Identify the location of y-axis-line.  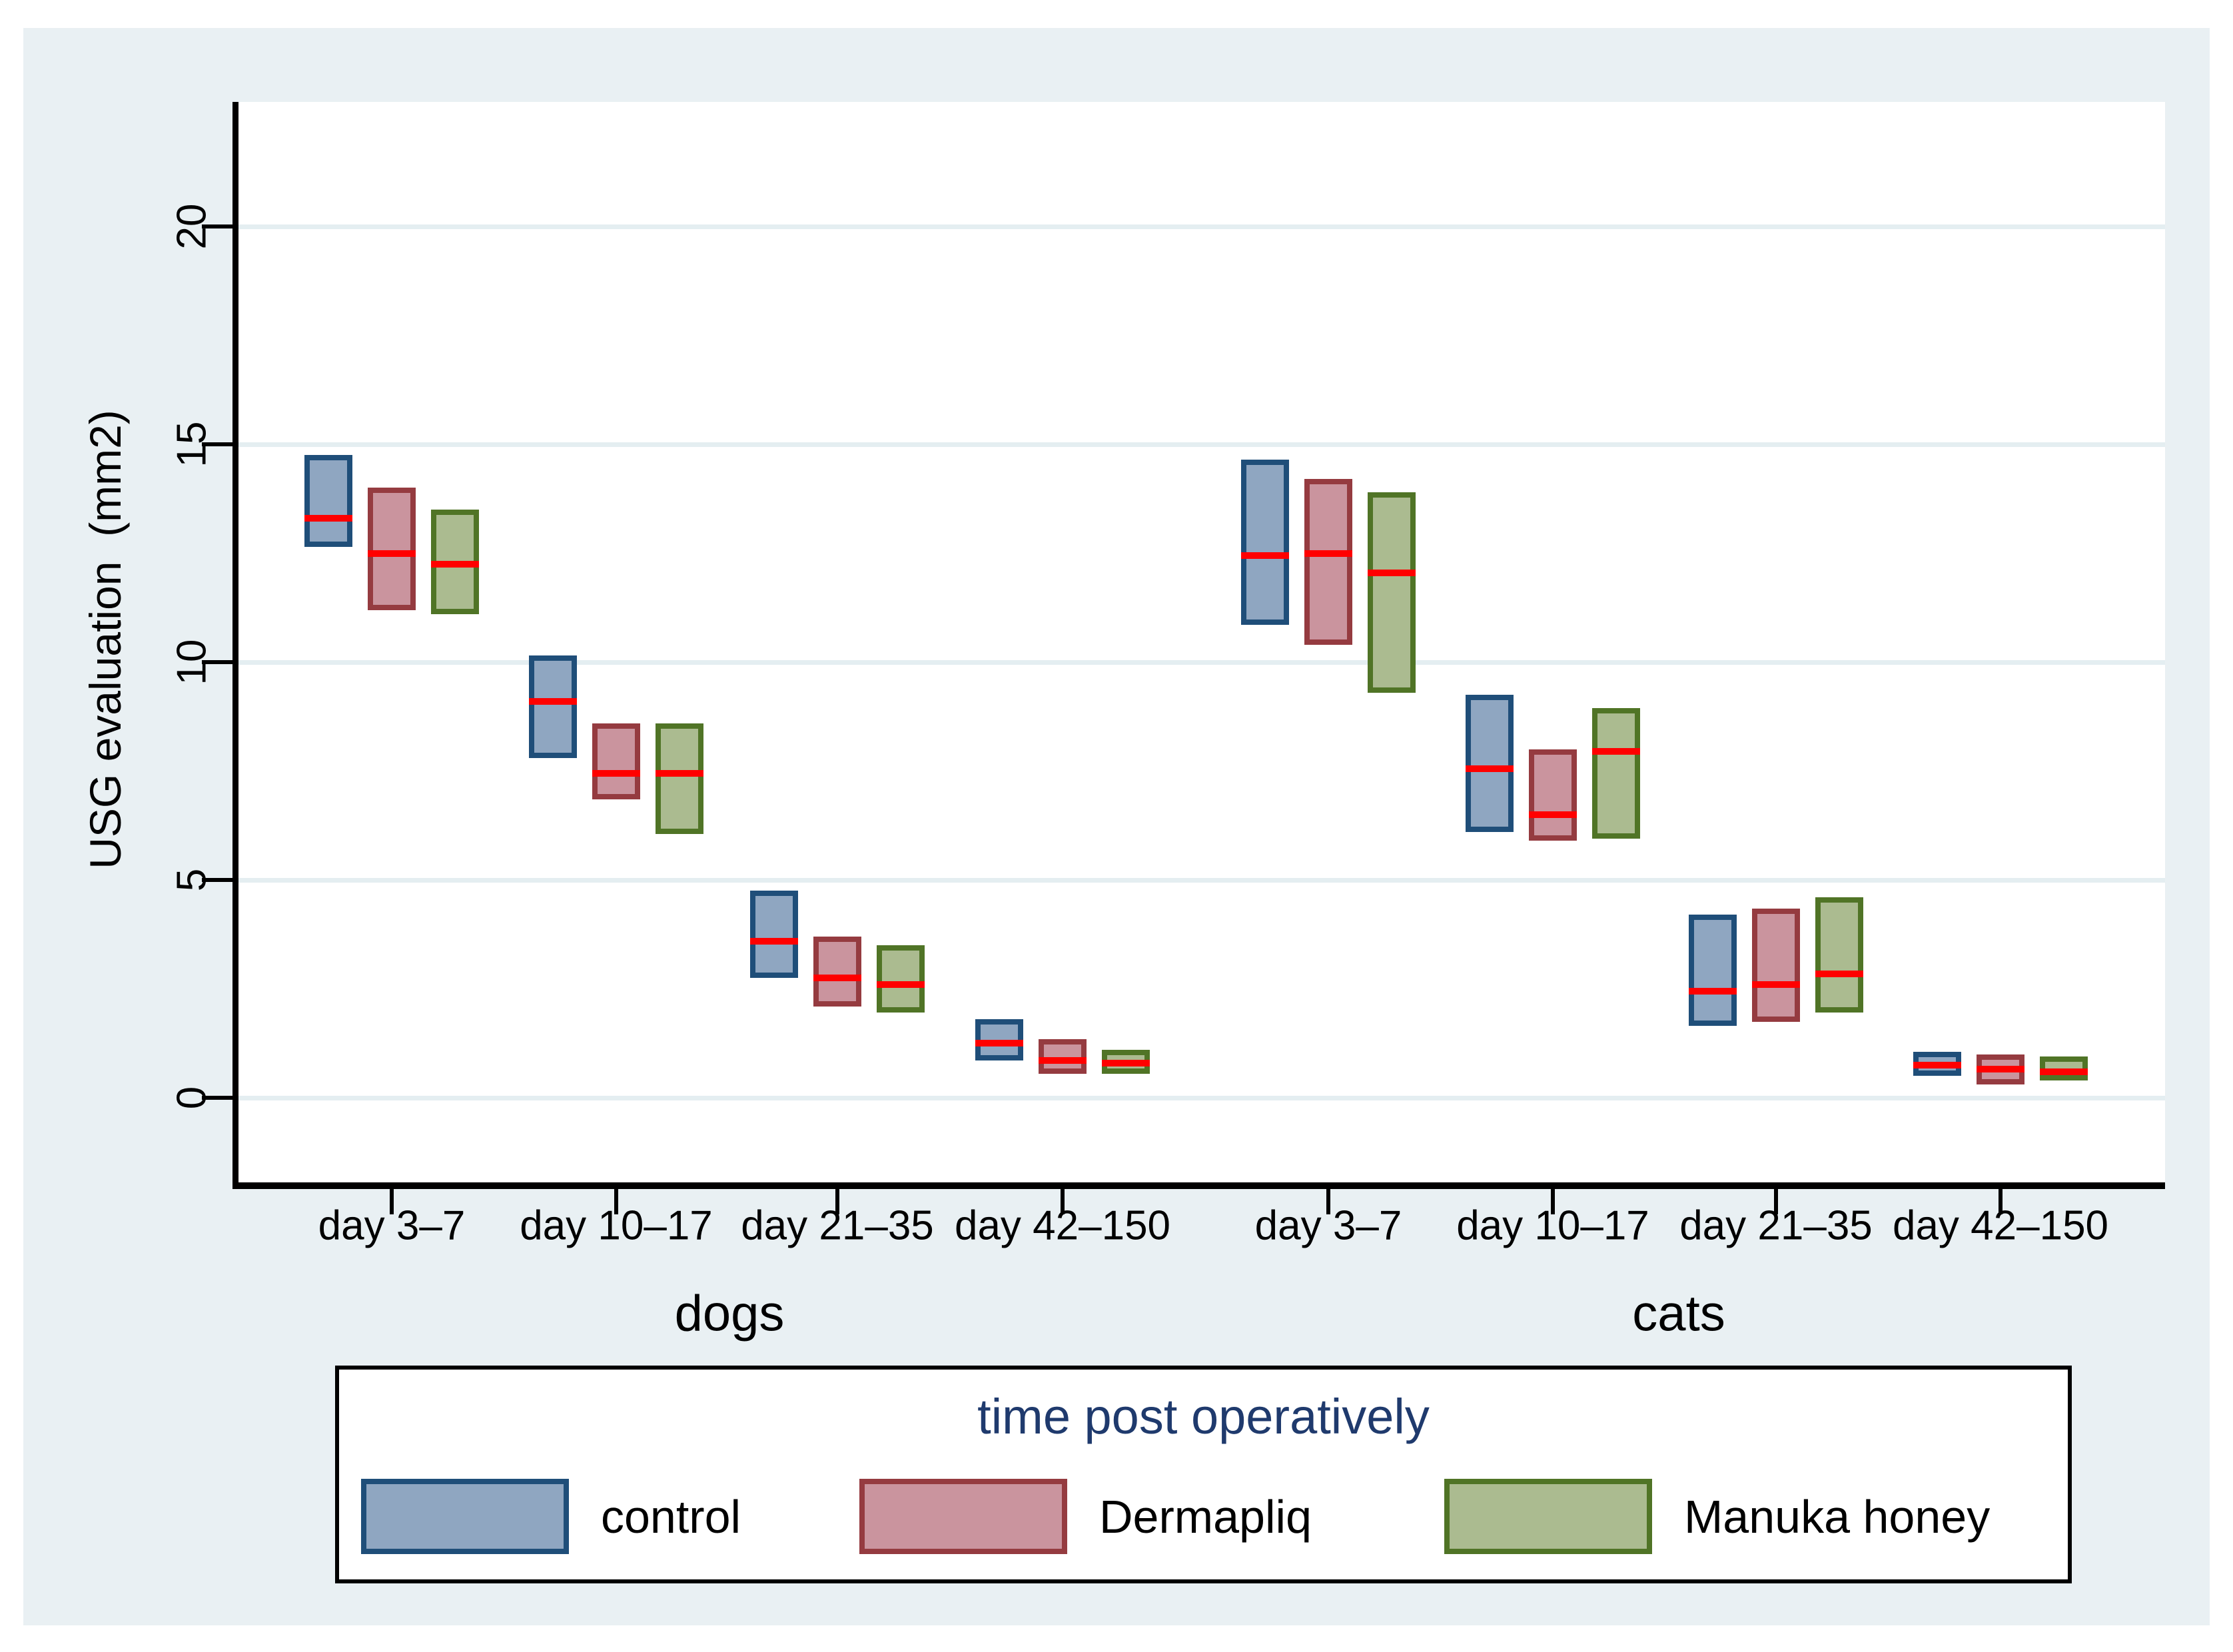
(235, 645).